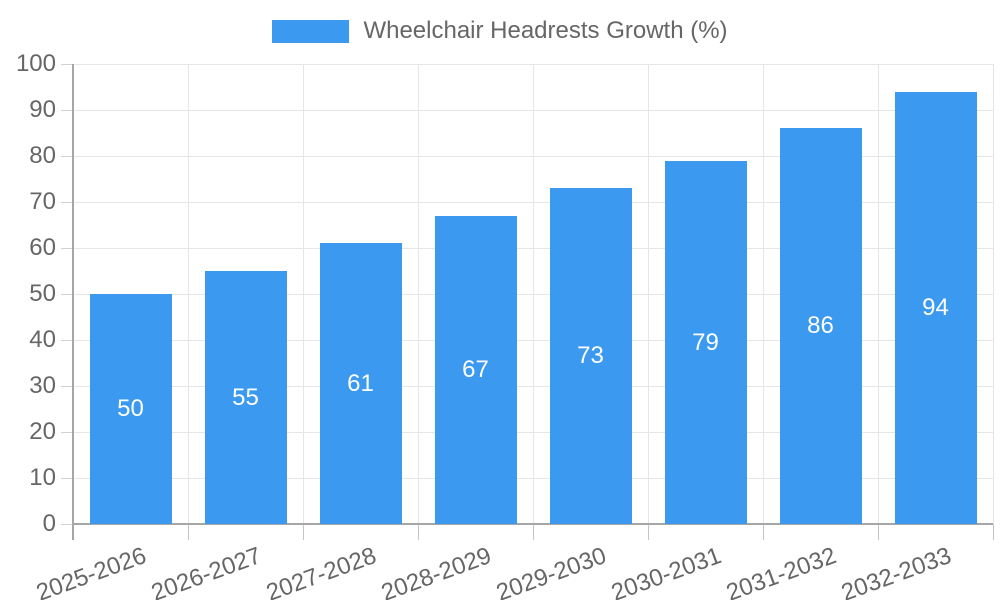 Image resolution: width=1000 pixels, height=600 pixels. I want to click on bar-value-label: 61, so click(360, 383).